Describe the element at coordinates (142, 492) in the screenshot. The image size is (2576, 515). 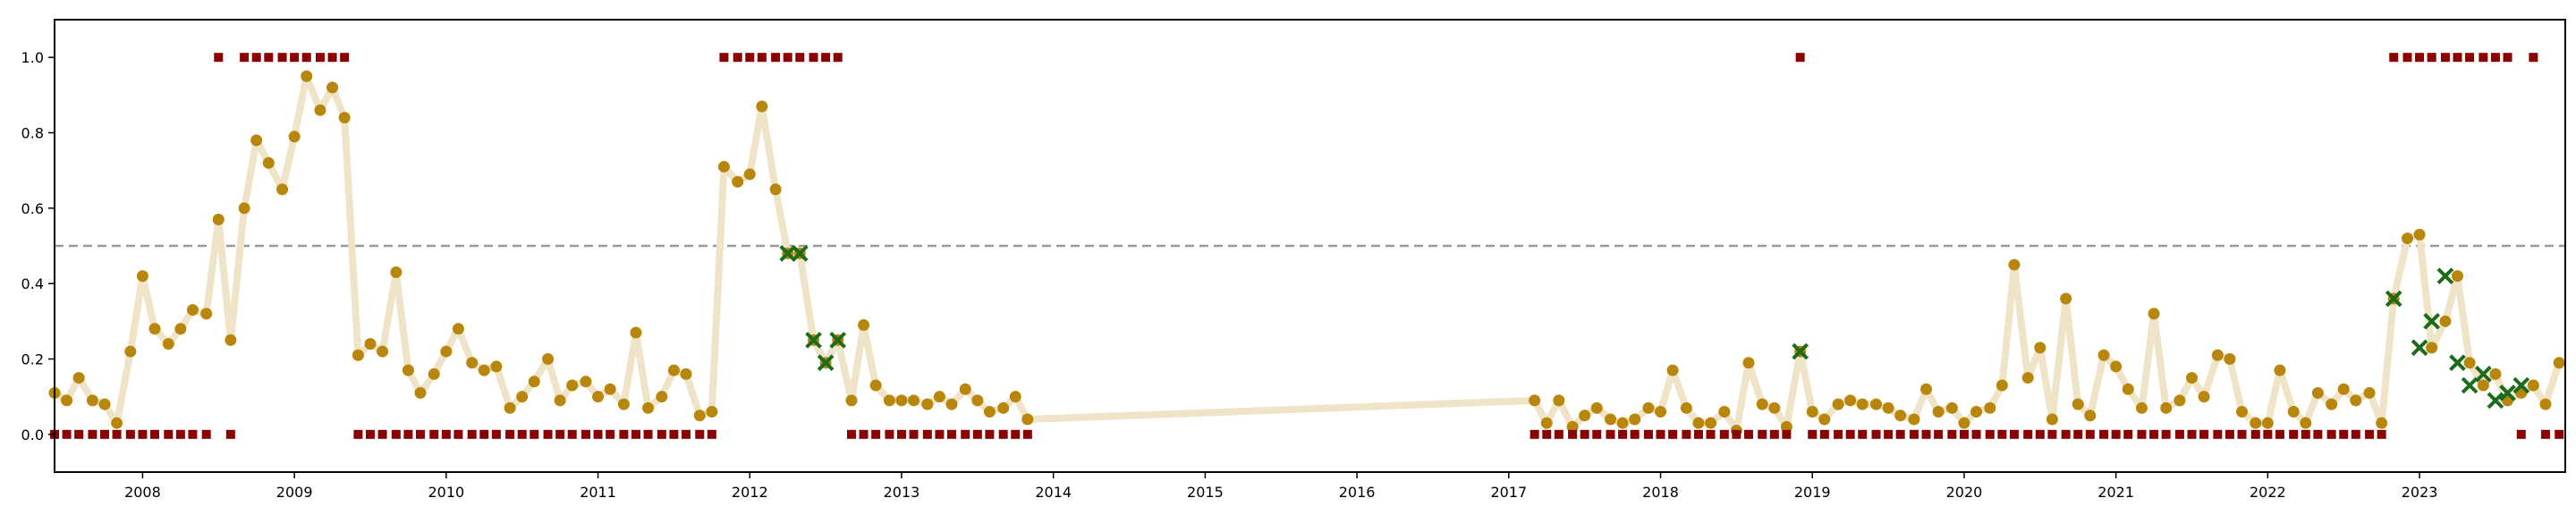
I see `x-tick-label: 2008` at that location.